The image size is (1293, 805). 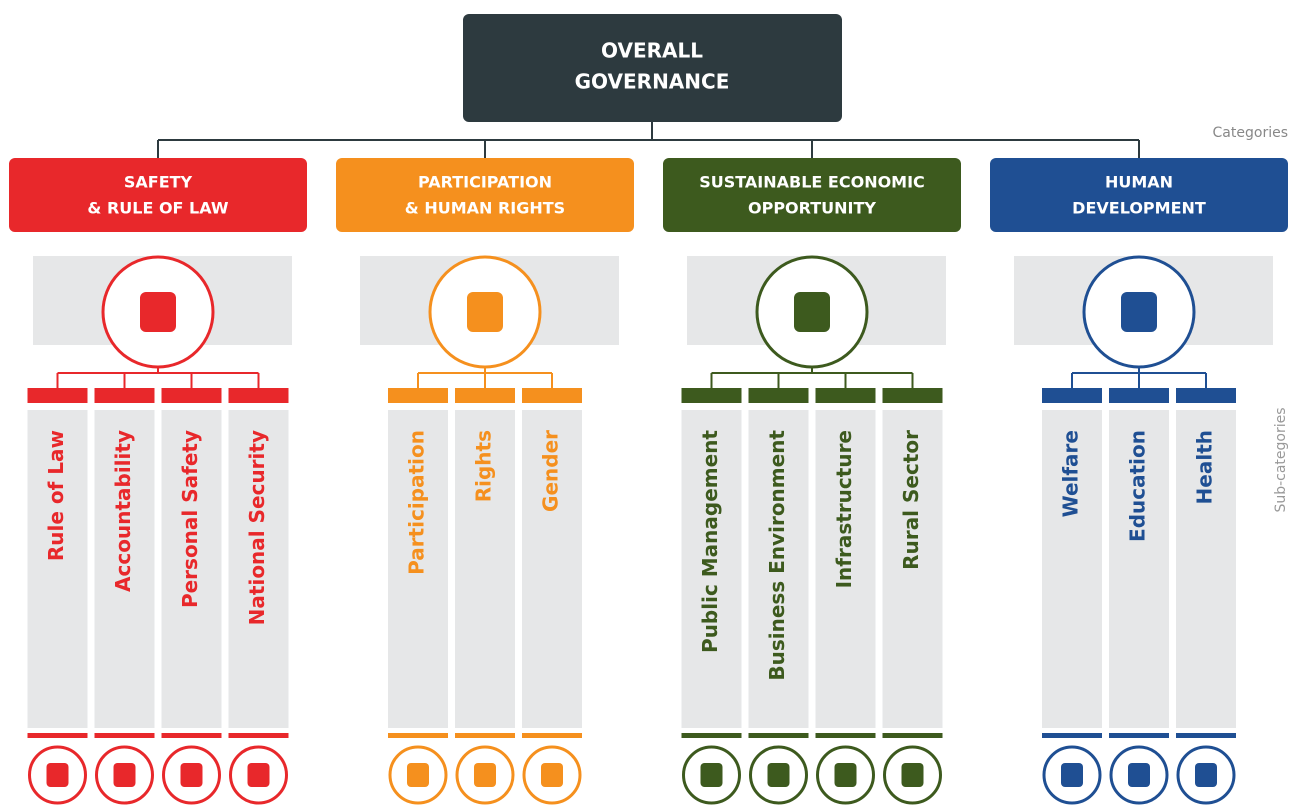 What do you see at coordinates (190, 519) in the screenshot?
I see `subcategory-label: Personal Safety` at bounding box center [190, 519].